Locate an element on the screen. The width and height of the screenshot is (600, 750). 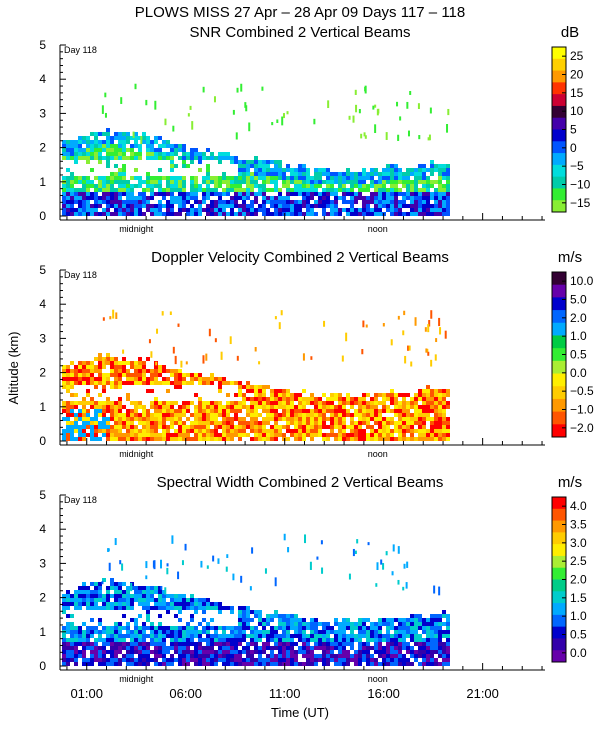
x-tick-label: 21:00 is located at coordinates (482, 693).